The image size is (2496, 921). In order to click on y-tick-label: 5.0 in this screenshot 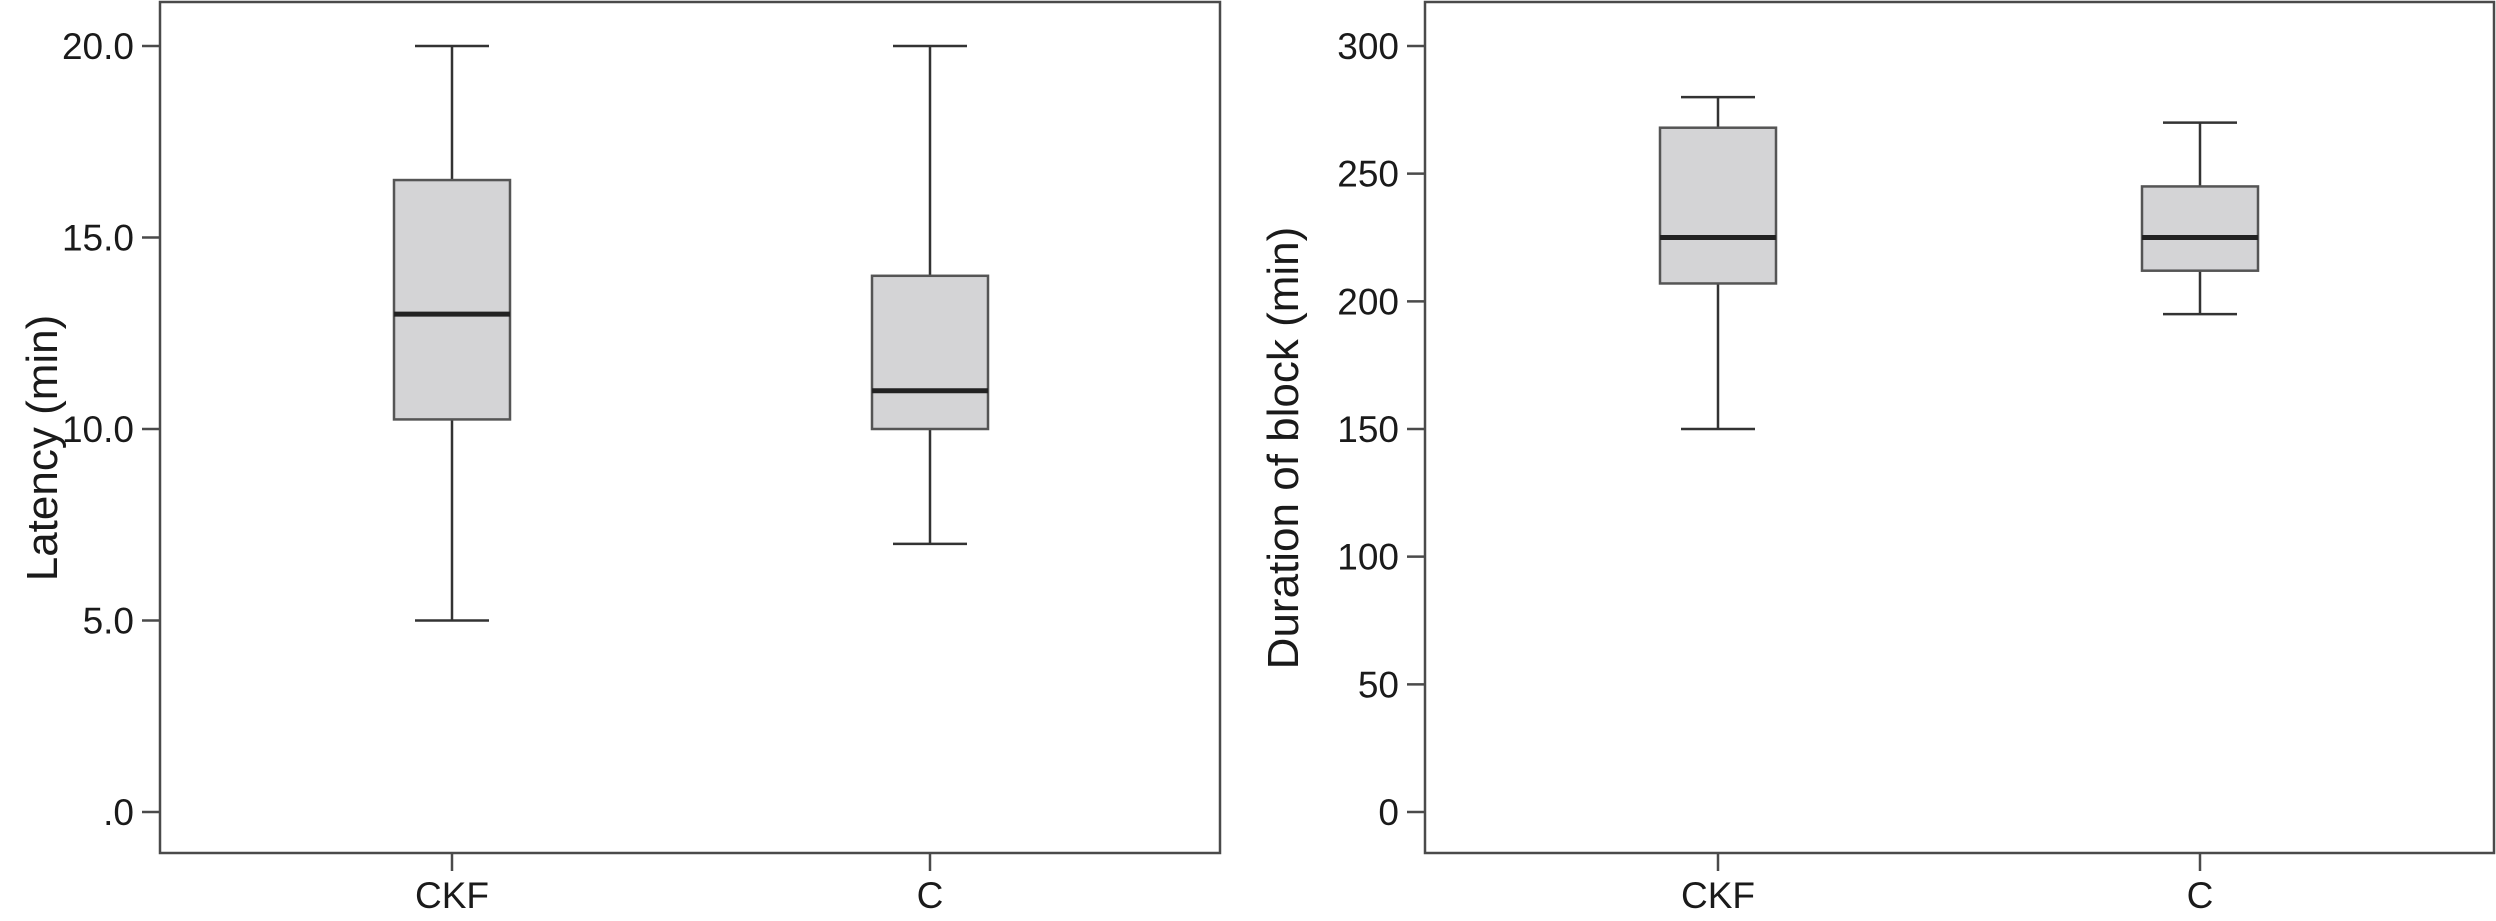, I will do `click(108, 621)`.